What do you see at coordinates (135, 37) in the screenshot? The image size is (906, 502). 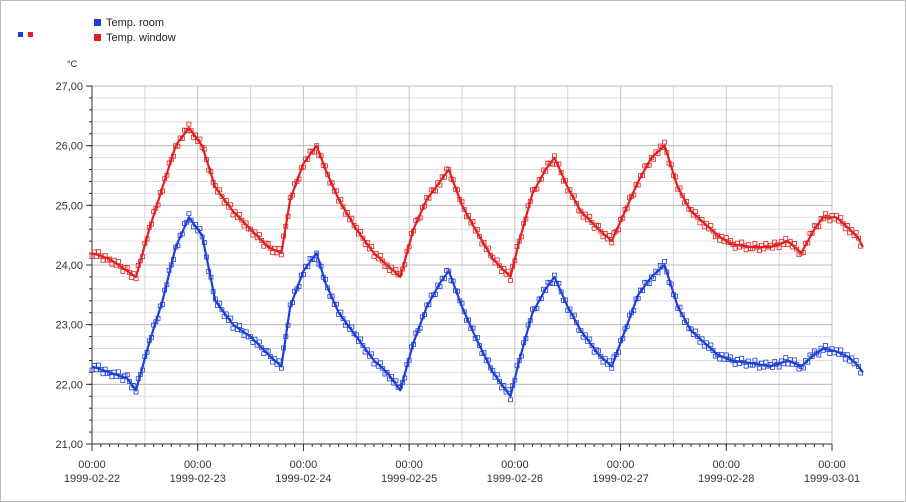 I see `legend-item-window: Temp. window` at bounding box center [135, 37].